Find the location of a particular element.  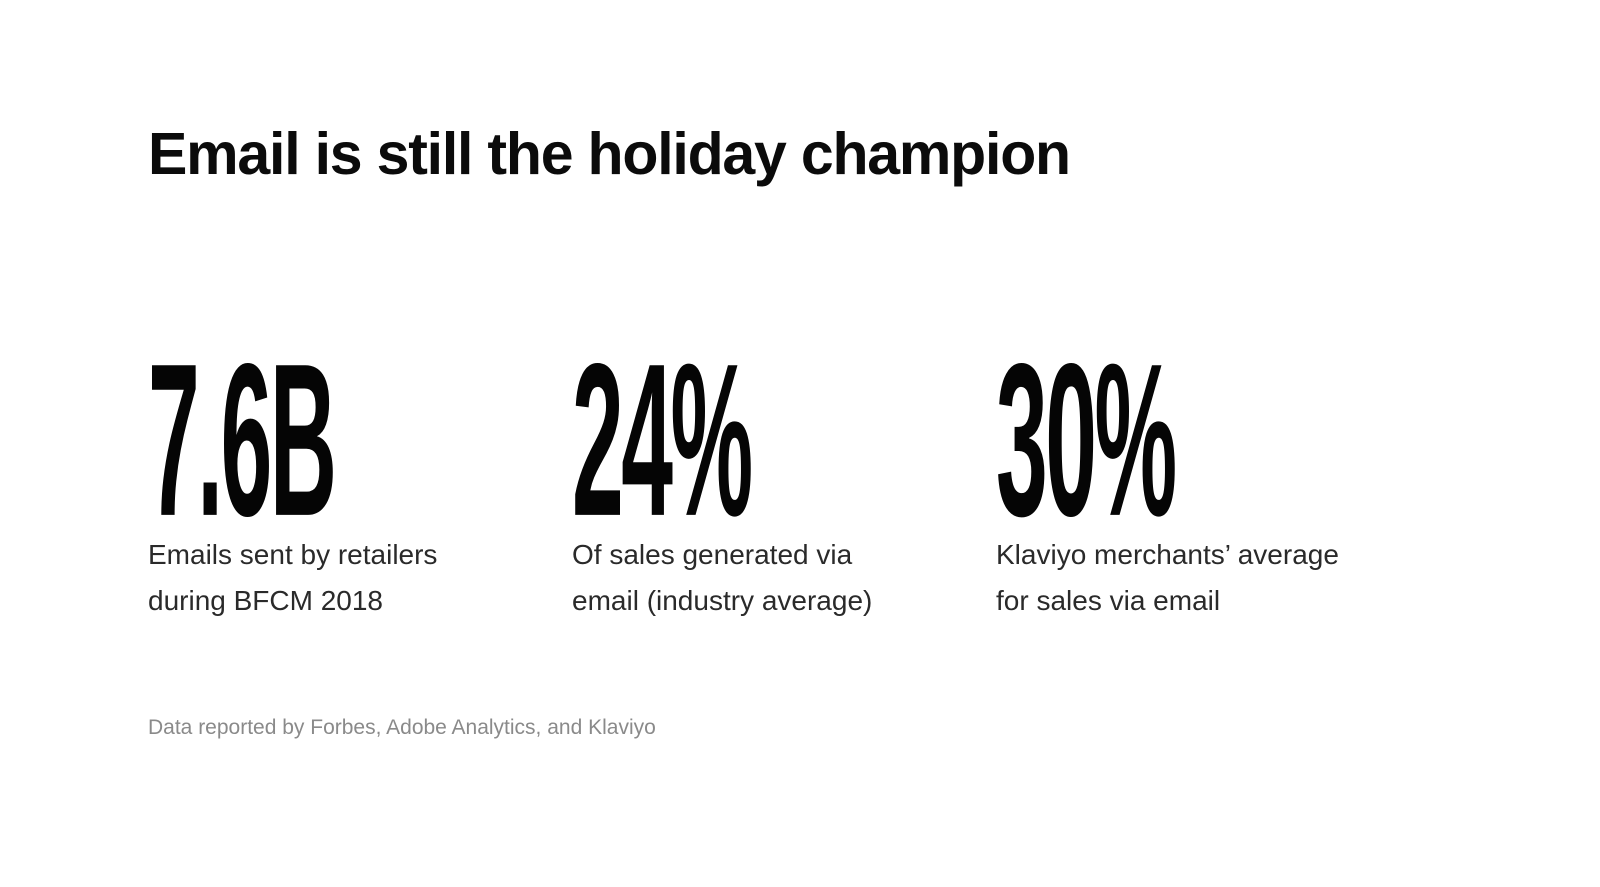

stat-label-line: Emails sent by retailers is located at coordinates (293, 554).